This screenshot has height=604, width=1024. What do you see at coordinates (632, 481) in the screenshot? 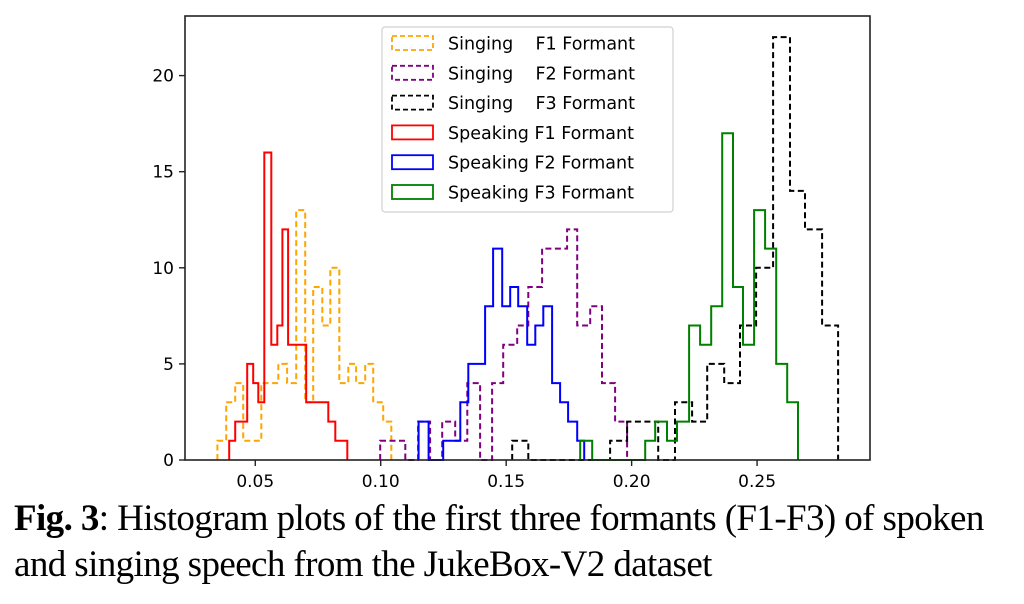
I see `x-tick-label: 0.20` at bounding box center [632, 481].